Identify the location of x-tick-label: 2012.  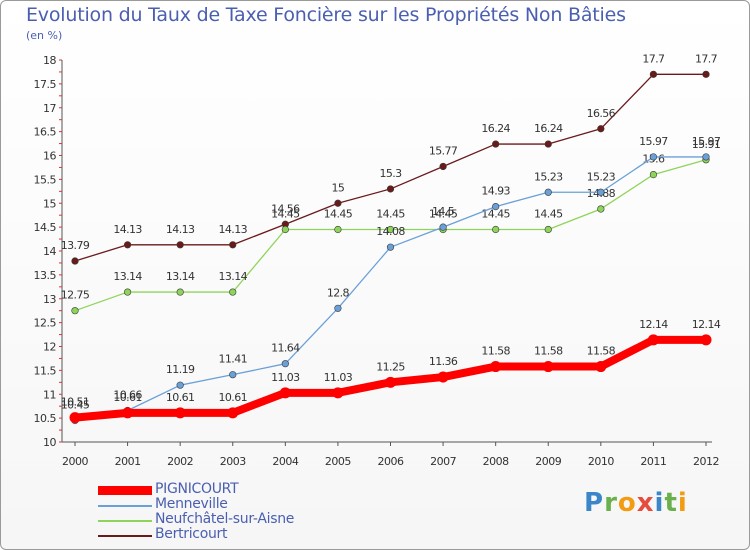
(706, 461).